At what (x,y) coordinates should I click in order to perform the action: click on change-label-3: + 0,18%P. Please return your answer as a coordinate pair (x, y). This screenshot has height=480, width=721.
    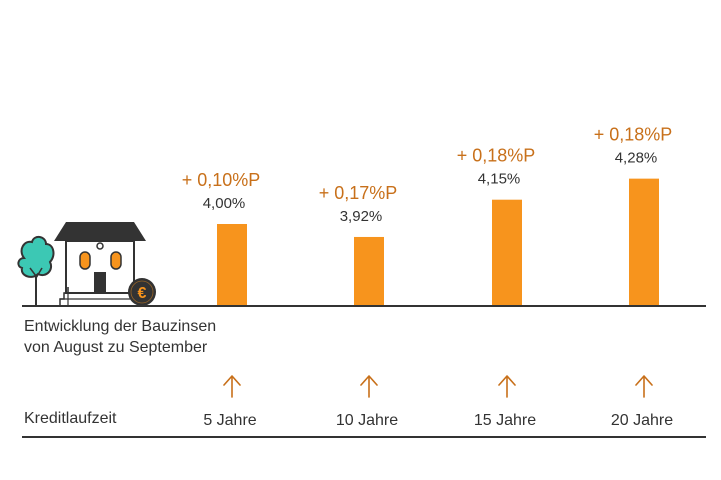
    Looking at the image, I should click on (496, 156).